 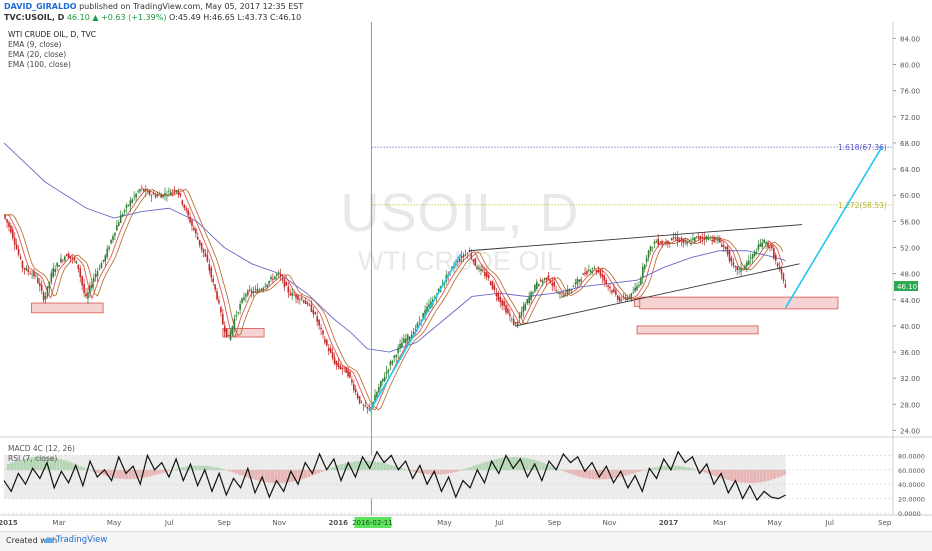 What do you see at coordinates (33, 458) in the screenshot?
I see `rsi-label: RSI (7, close)` at bounding box center [33, 458].